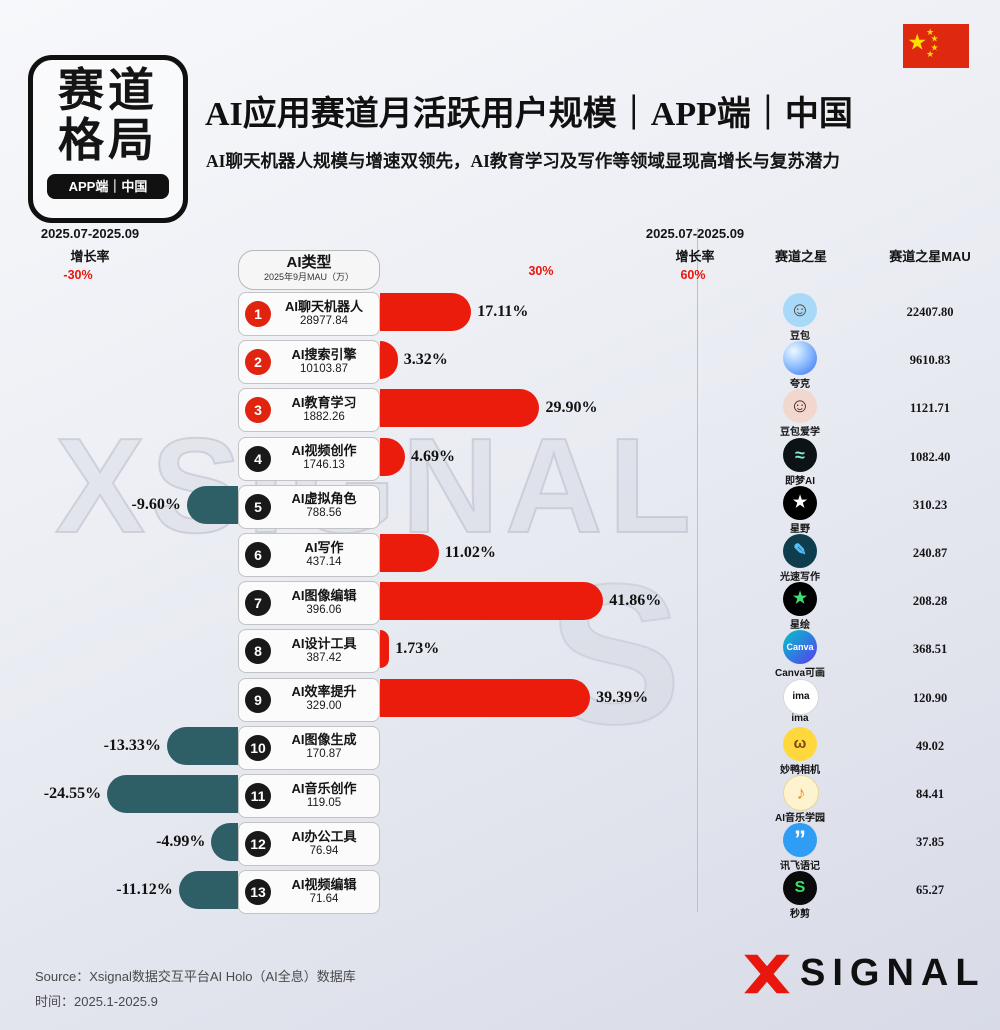 This screenshot has width=1000, height=1030. I want to click on category-text: AI教育学习 1882.26, so click(325, 410).